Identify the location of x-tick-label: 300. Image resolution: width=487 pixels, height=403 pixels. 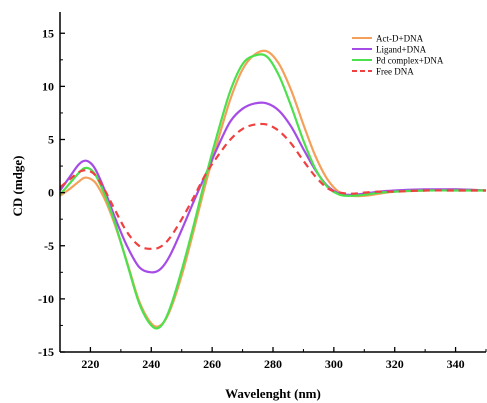
(334, 364).